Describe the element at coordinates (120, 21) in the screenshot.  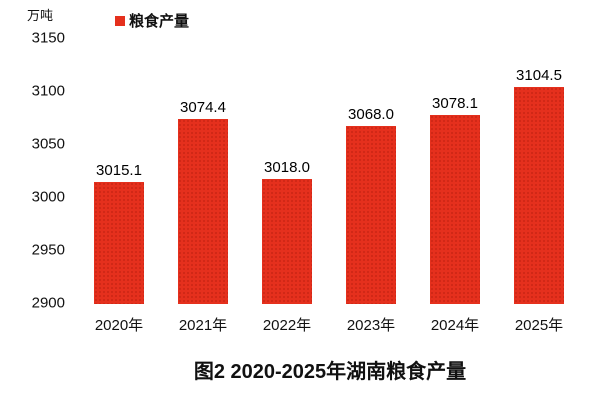
I see `legend-swatch-icon` at that location.